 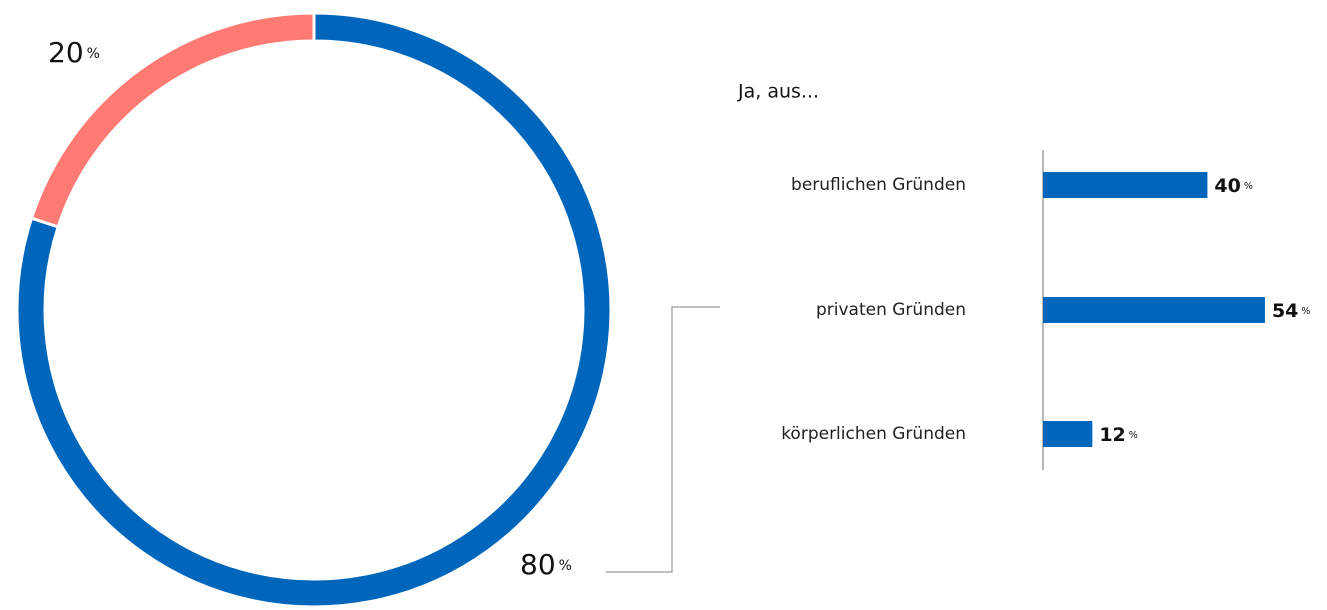 What do you see at coordinates (891, 310) in the screenshot?
I see `category-label: privaten Gründen` at bounding box center [891, 310].